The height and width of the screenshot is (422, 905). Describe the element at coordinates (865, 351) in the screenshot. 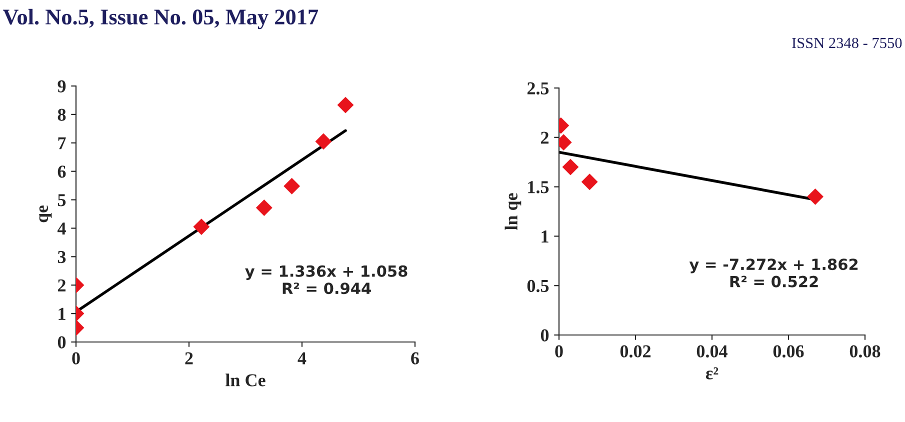

I see `x-tick-label: 0.08` at that location.